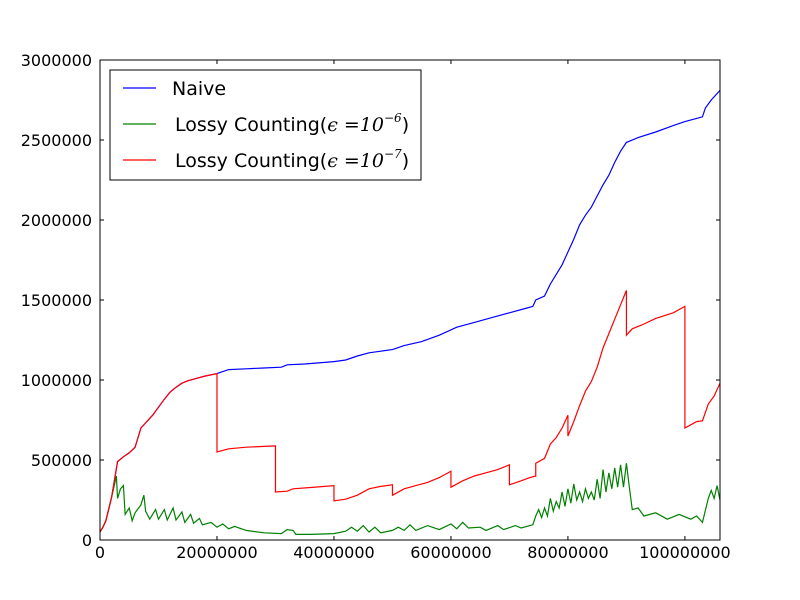  I want to click on x-tick-label: 40000000, so click(333, 552).